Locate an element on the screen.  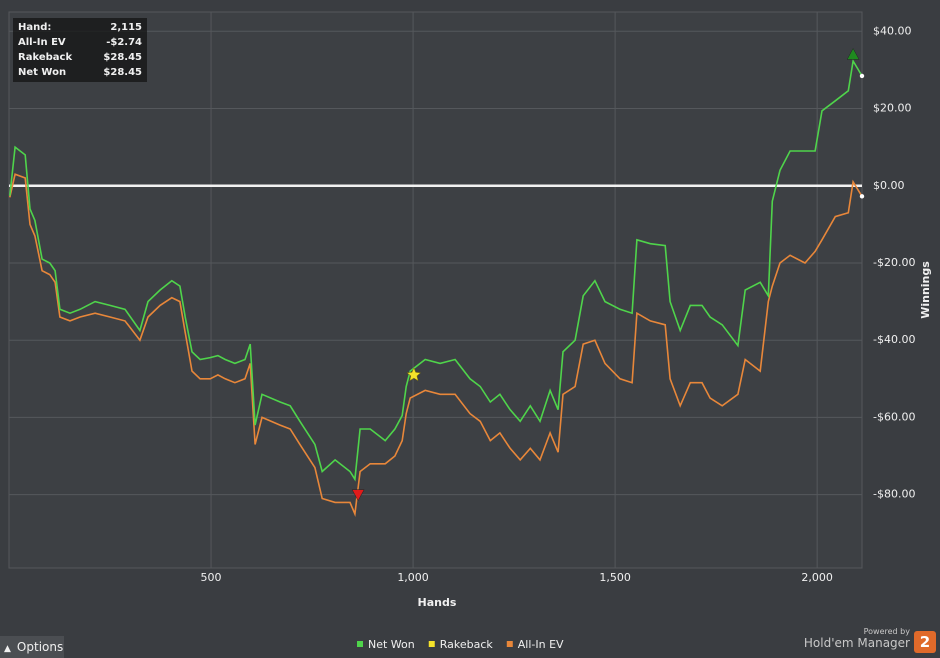
options-label: Options is located at coordinates (40, 647).